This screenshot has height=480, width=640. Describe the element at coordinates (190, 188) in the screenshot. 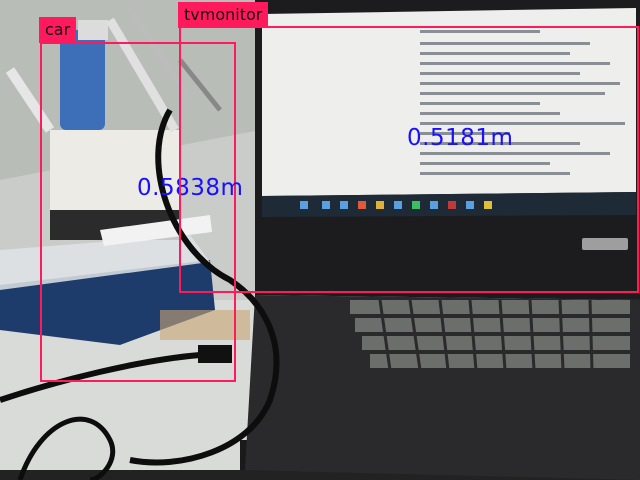

I see `car-distance-text: 0.5838m` at that location.